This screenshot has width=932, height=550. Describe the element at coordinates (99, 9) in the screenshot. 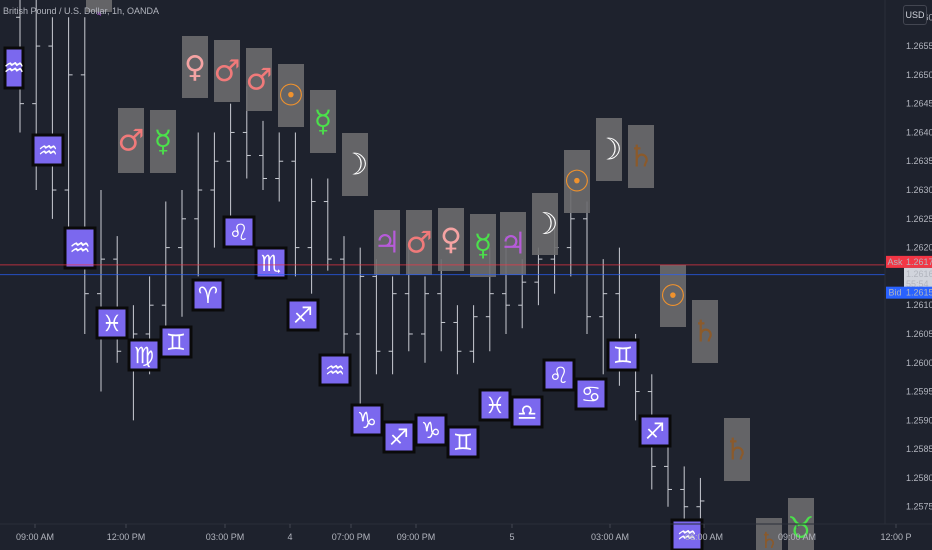

I see `planet-marker: ♃` at that location.